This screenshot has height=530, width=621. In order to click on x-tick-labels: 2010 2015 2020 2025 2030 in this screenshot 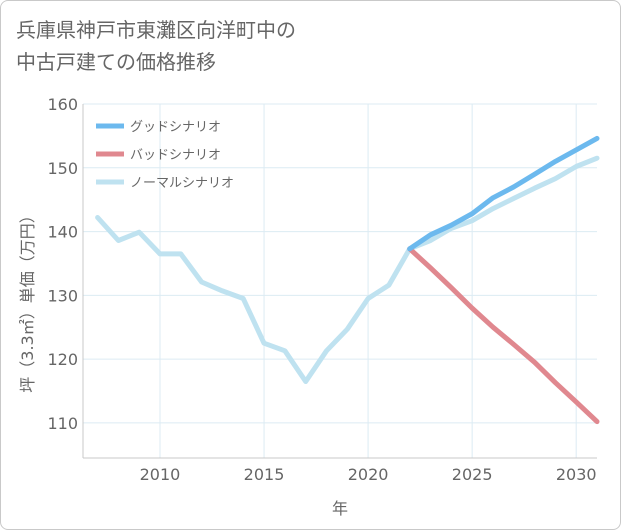, I will do `click(368, 474)`.